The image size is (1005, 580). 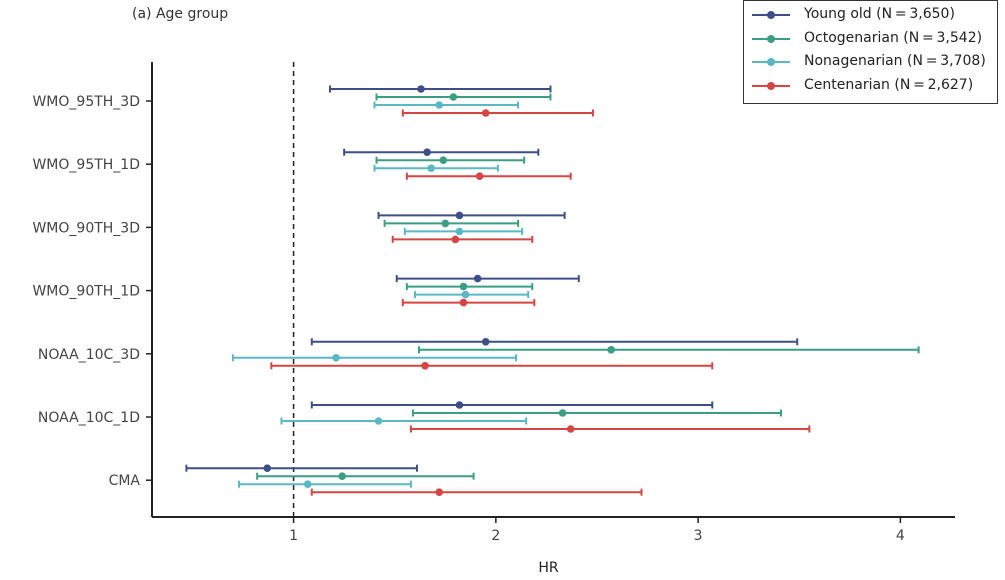 I want to click on y-tick-label-NOAA_10C_1D: NOAA_10C_1D, so click(x=89, y=418).